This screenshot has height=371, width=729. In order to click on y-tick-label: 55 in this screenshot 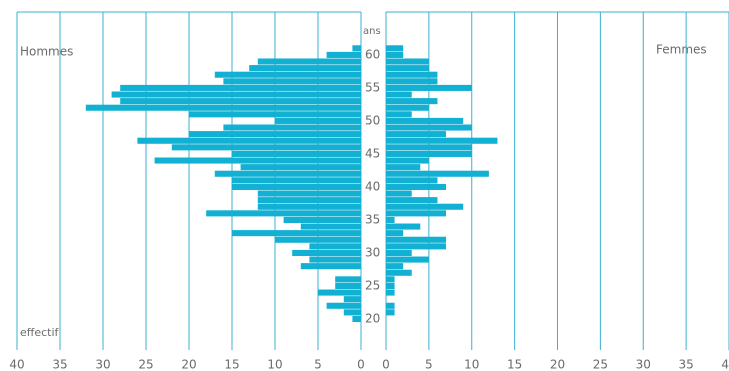, I will do `click(372, 87)`.